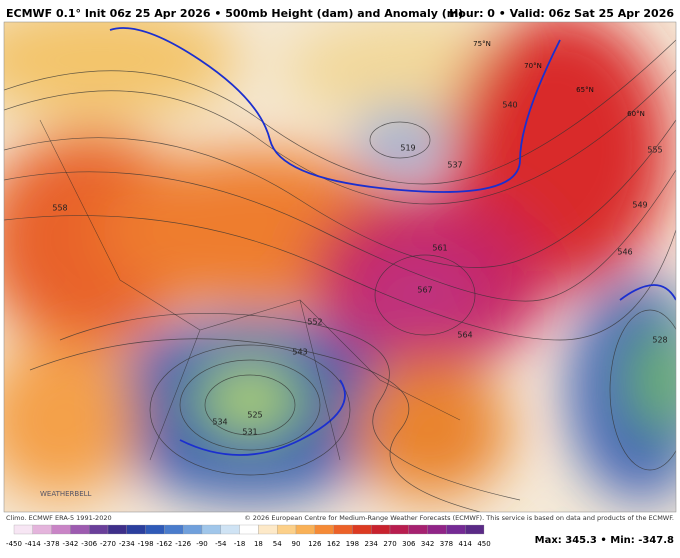 Image resolution: width=680 pixels, height=558 pixels. I want to click on colorbar-label: -342, so click(70, 544).